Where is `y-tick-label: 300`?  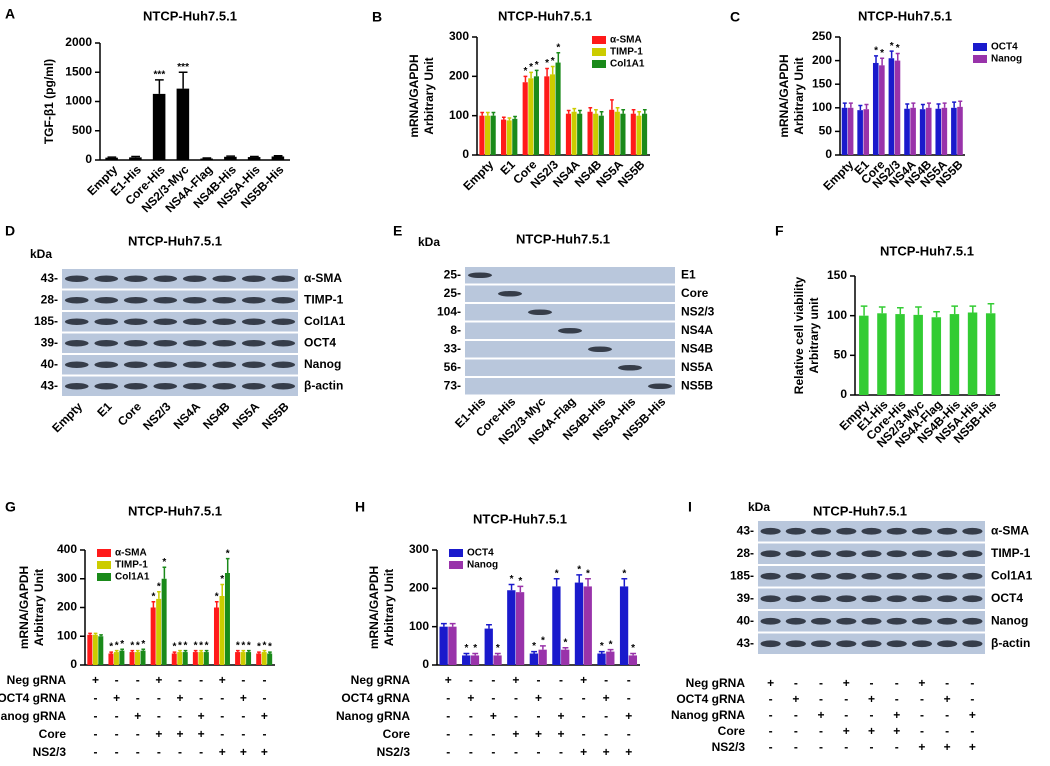 y-tick-label: 300 is located at coordinates (67, 578).